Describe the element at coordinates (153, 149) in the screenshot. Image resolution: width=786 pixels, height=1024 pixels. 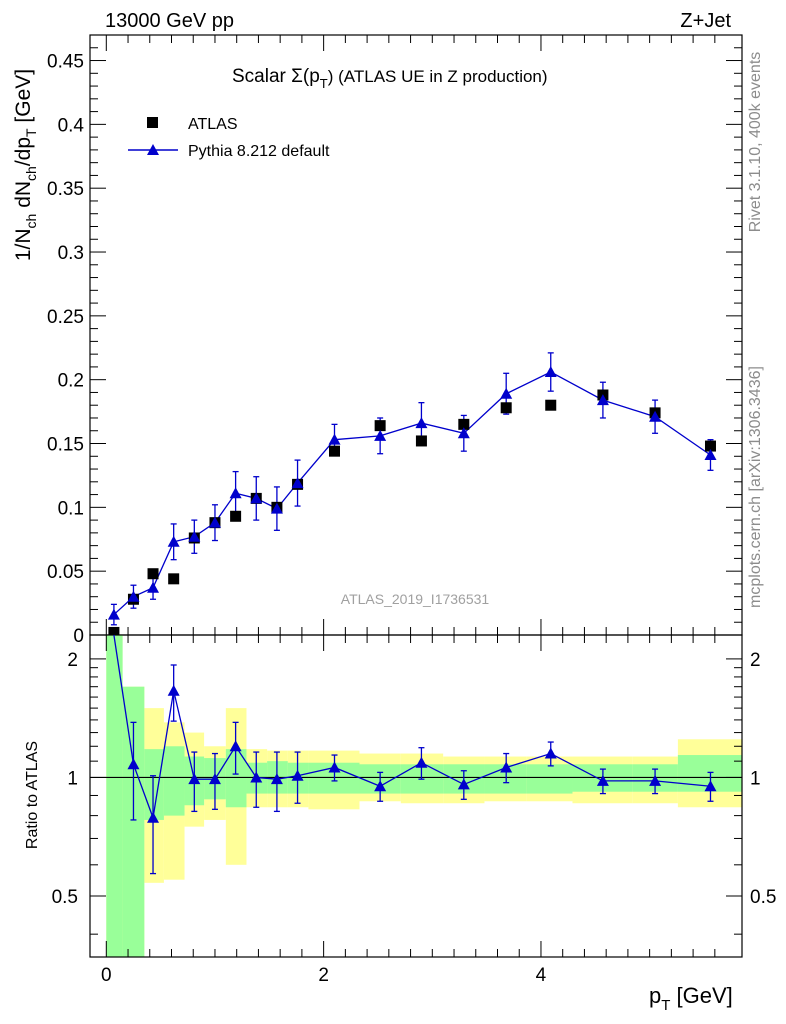
I see `legend-pythia-marker` at that location.